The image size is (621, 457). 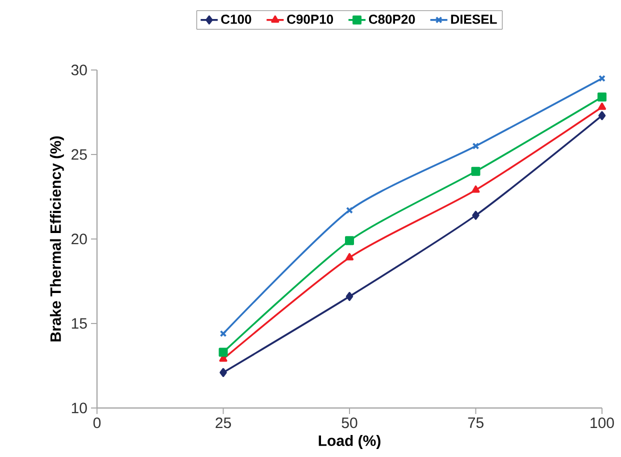 I want to click on y-tick-label: 25, so click(x=79, y=154).